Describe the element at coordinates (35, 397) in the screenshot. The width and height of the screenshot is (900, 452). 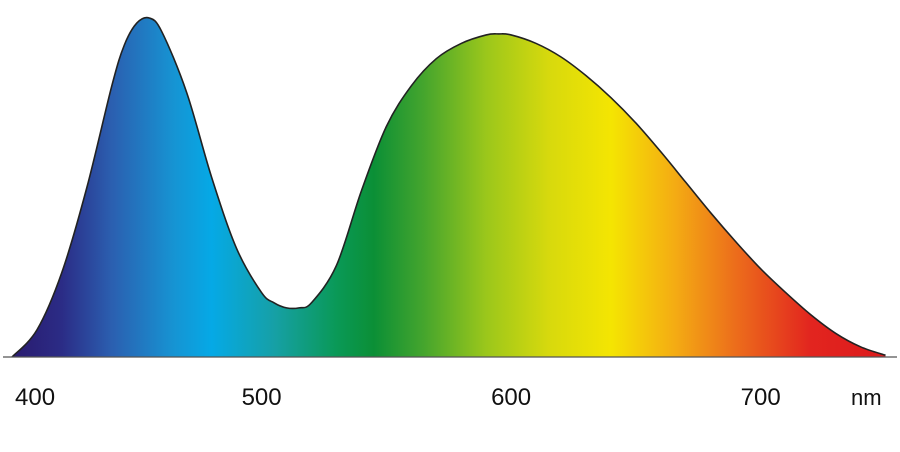
I see `x-tick-label-400: 400` at that location.